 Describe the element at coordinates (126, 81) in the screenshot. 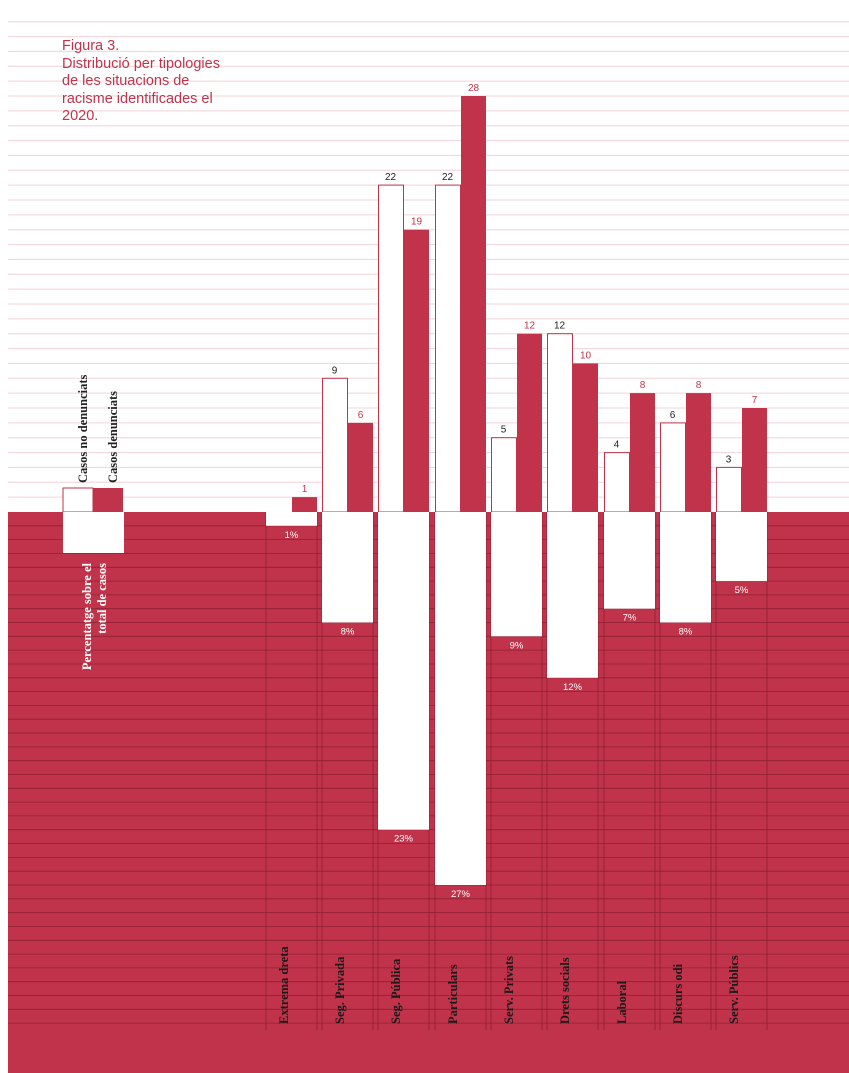

I see `title-line: de les situacions de` at that location.